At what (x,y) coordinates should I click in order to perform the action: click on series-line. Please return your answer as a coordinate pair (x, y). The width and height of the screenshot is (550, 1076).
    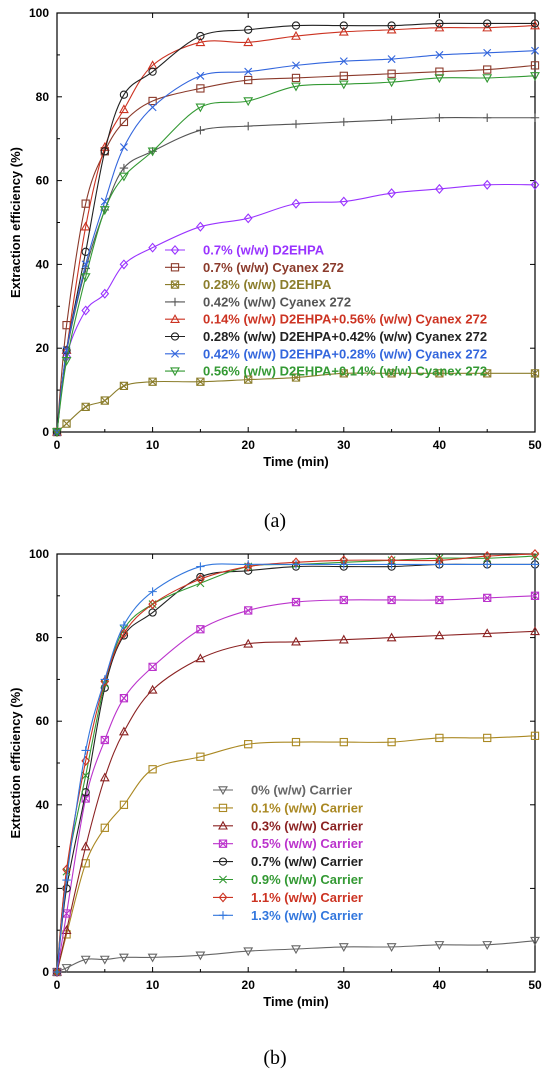
    Looking at the image, I should click on (295, 402).